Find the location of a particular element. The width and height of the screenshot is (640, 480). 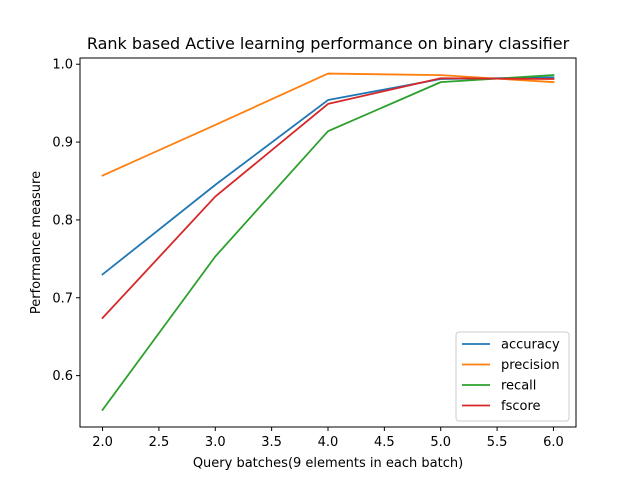

y-axis-label: Performance measure is located at coordinates (36, 242).